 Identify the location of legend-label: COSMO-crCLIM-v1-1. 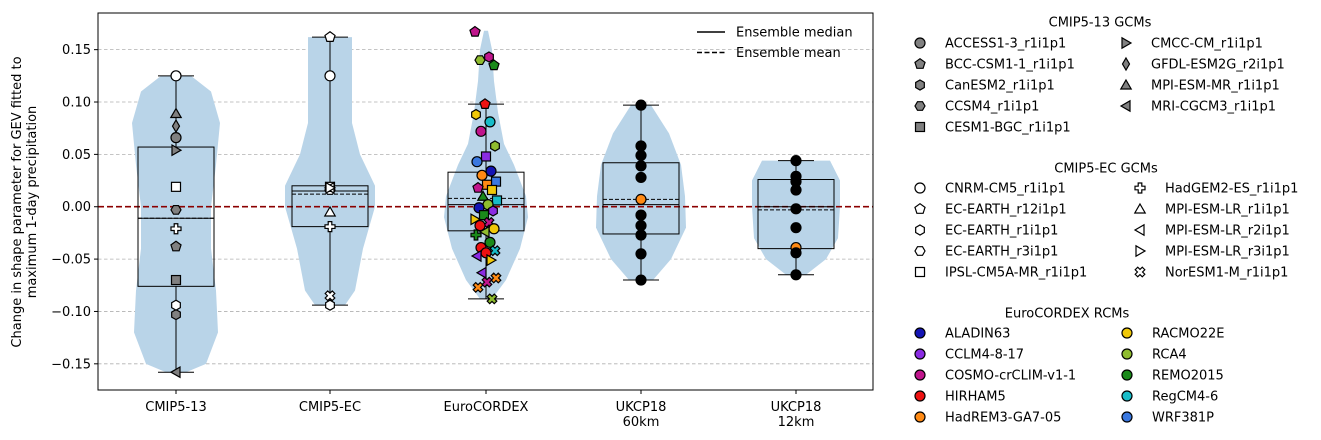
(1010, 376).